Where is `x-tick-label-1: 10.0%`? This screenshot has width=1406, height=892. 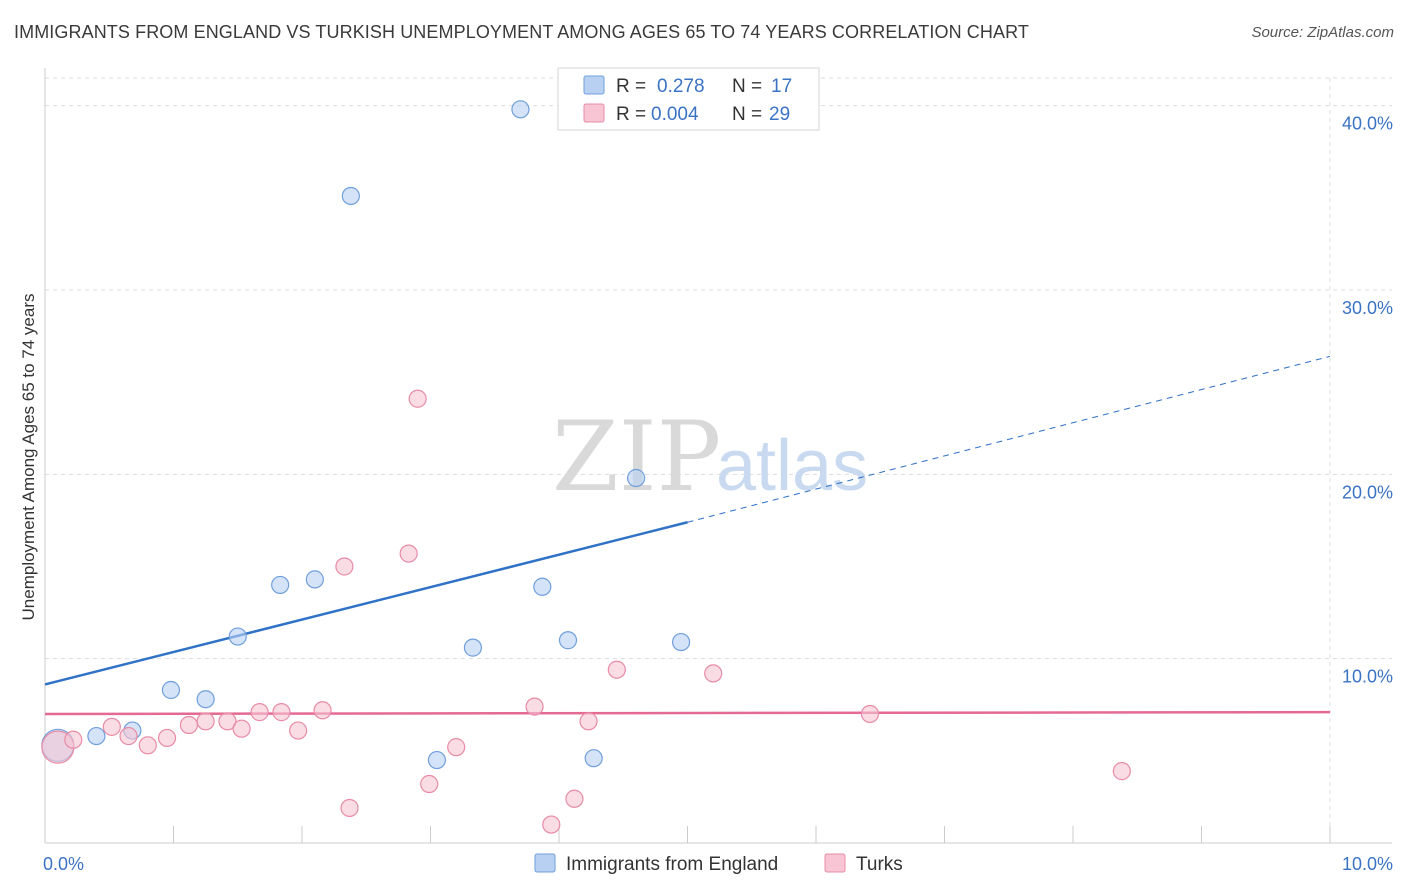 x-tick-label-1: 10.0% is located at coordinates (1367, 864).